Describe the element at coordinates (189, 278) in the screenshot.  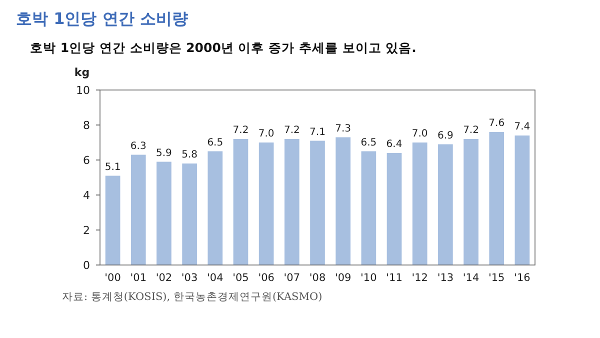
I see `x-tick-label: '03` at that location.